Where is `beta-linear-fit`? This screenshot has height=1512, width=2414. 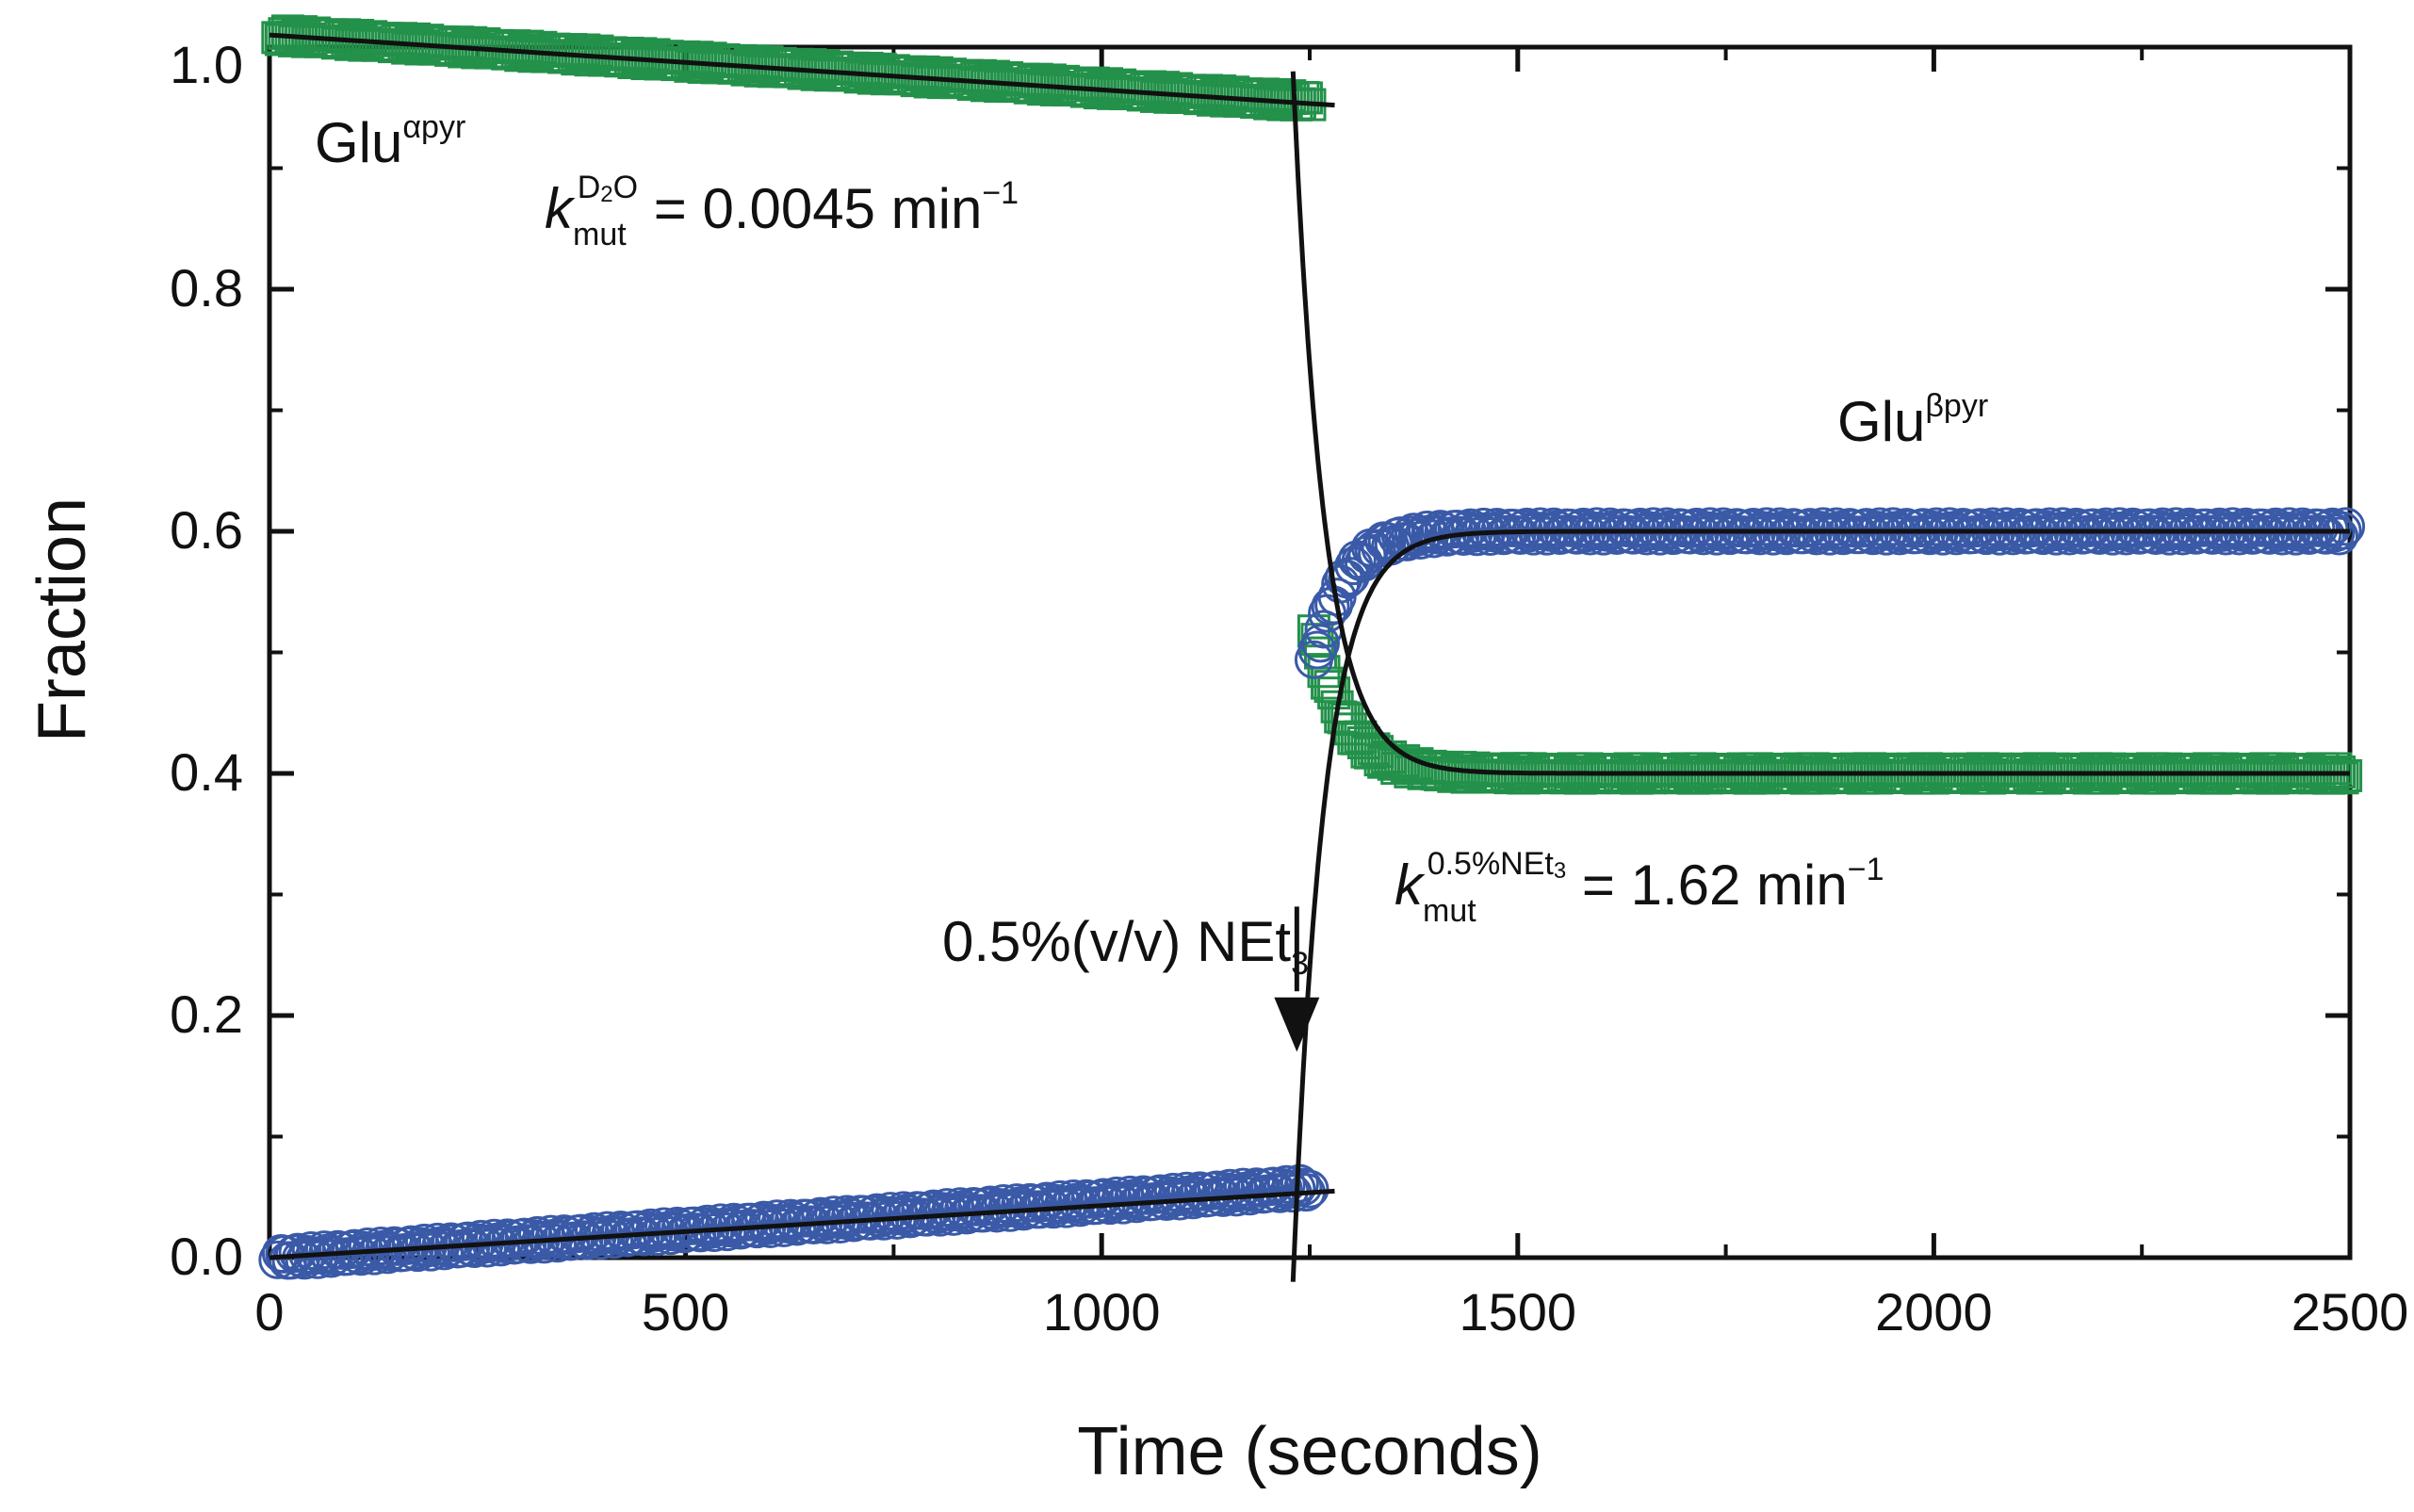 beta-linear-fit is located at coordinates (802, 1224).